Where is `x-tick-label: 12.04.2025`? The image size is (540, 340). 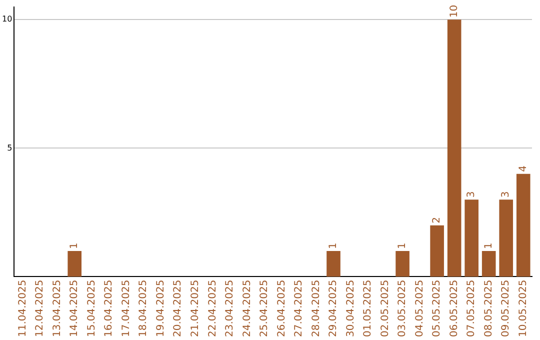
x-tick-label: 12.04.2025 is located at coordinates (40, 309).